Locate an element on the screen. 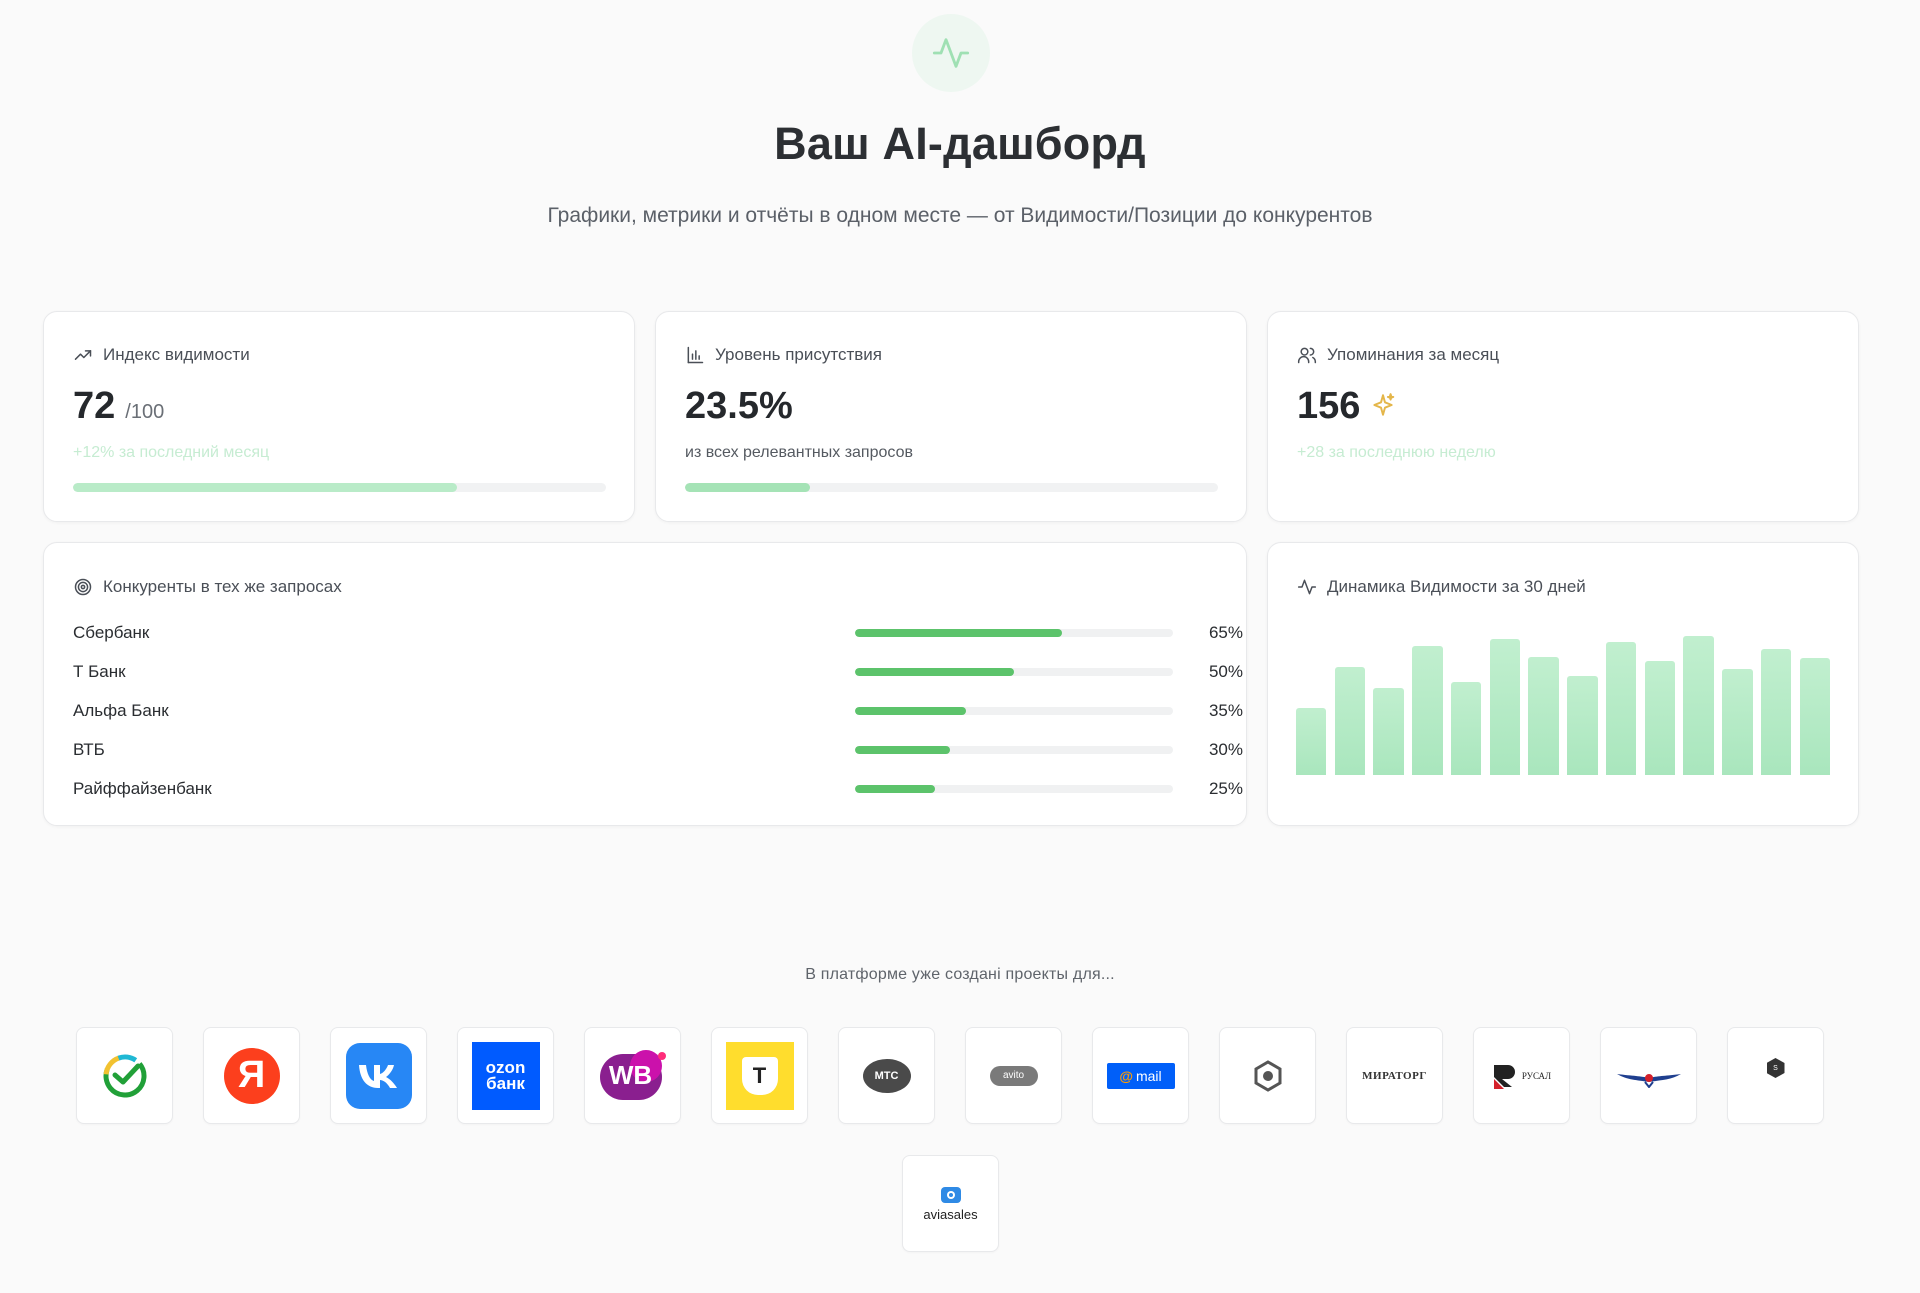 This screenshot has width=1920, height=1293. competitor-row: Райффайзенбанк 25% is located at coordinates (658, 789).